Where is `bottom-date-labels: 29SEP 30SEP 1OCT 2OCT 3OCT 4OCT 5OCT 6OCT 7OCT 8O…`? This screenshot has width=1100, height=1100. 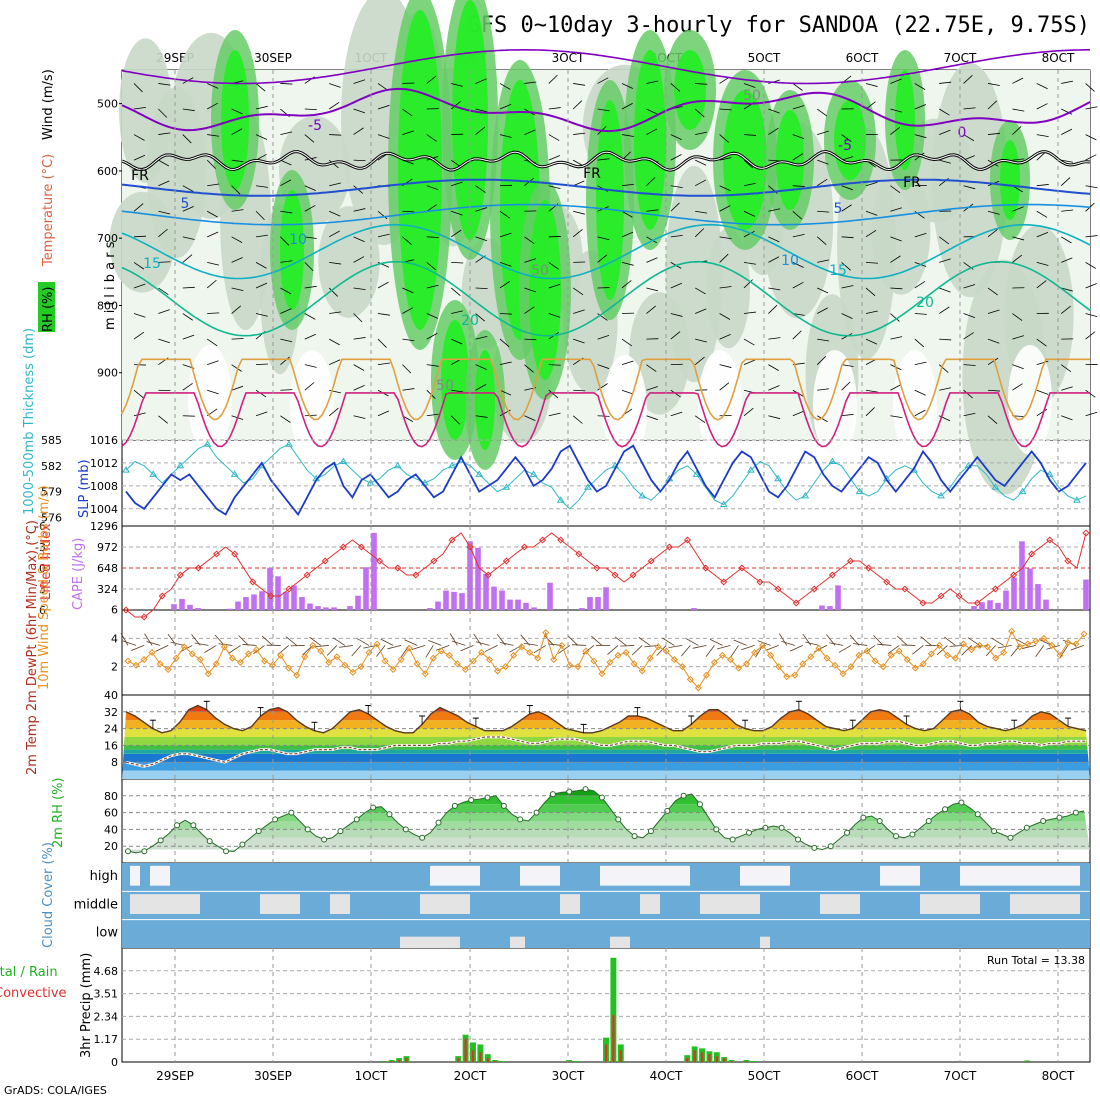 bottom-date-labels: 29SEP 30SEP 1OCT 2OCT 3OCT 4OCT 5OCT 6OCT 7OCT 8O… is located at coordinates (615, 1076).